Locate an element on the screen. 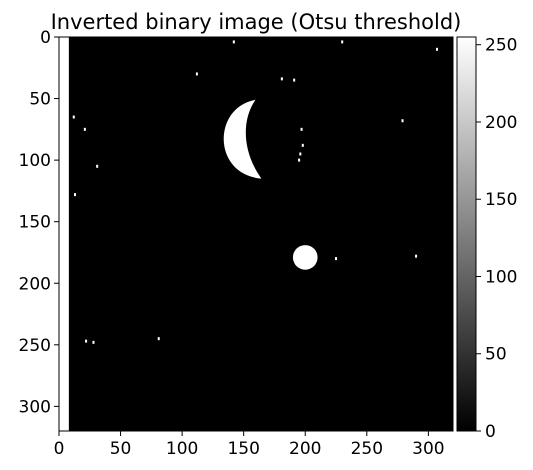  x-tick-label-2: 100 is located at coordinates (182, 449).